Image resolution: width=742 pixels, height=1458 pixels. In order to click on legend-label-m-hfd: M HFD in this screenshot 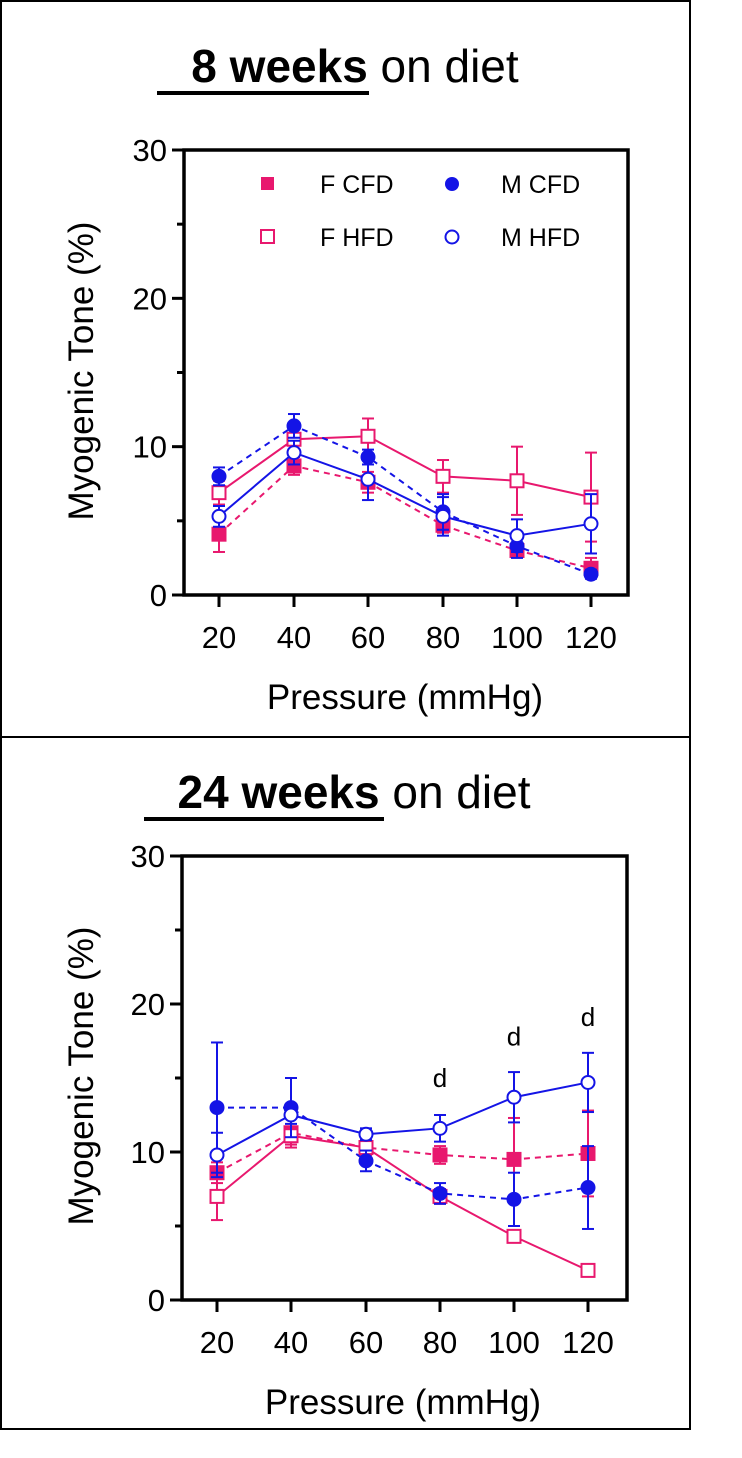, I will do `click(540, 238)`.